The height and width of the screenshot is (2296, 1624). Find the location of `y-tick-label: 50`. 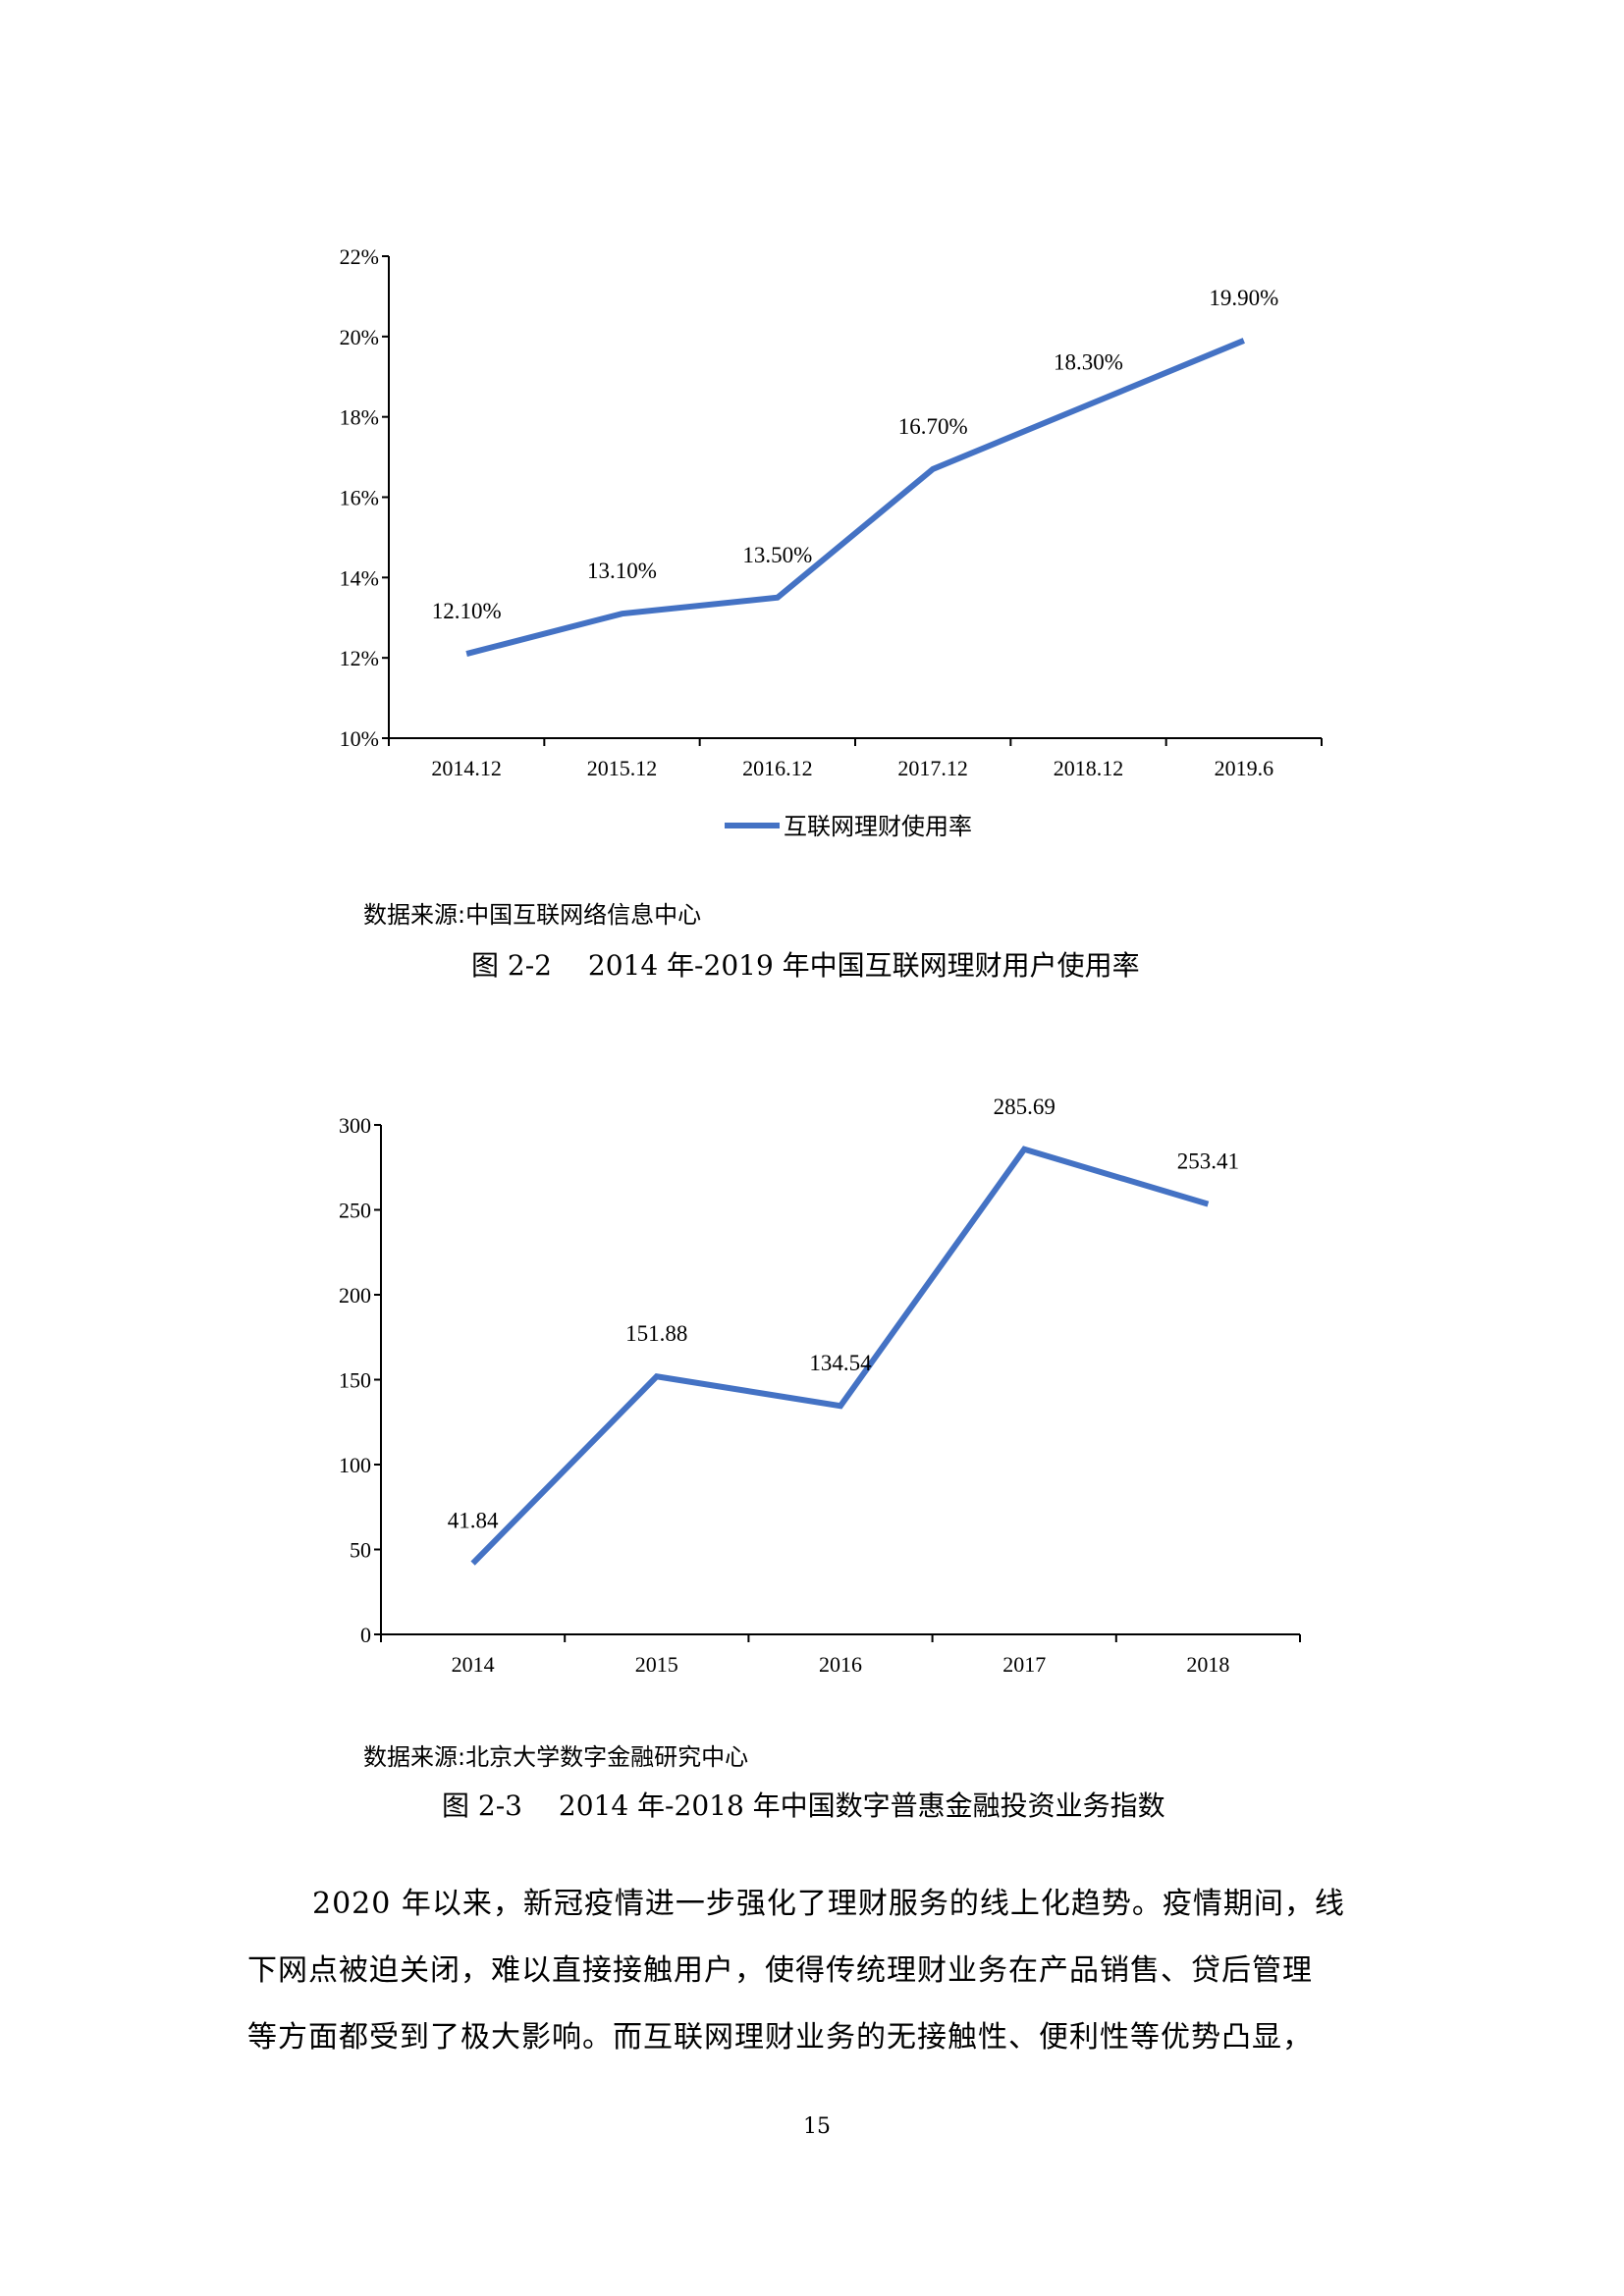

y-tick-label: 50 is located at coordinates (360, 1551).